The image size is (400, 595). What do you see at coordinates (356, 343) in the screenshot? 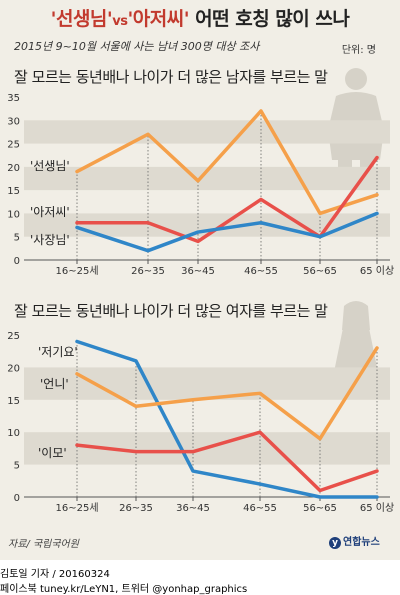
I see `woman-silhouette-icon` at bounding box center [356, 343].